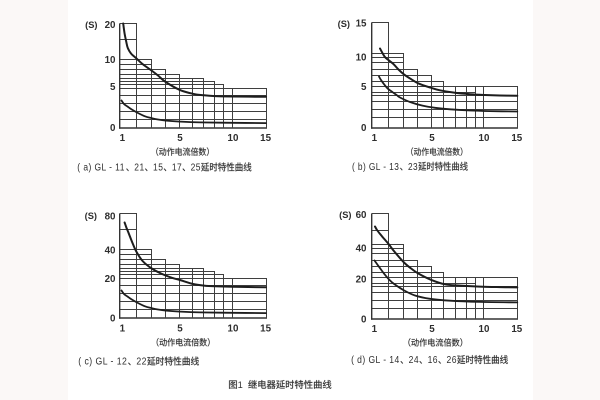 This screenshot has width=600, height=400. What do you see at coordinates (452, 360) in the screenshot?
I see `svg-text: 26` at bounding box center [452, 360].